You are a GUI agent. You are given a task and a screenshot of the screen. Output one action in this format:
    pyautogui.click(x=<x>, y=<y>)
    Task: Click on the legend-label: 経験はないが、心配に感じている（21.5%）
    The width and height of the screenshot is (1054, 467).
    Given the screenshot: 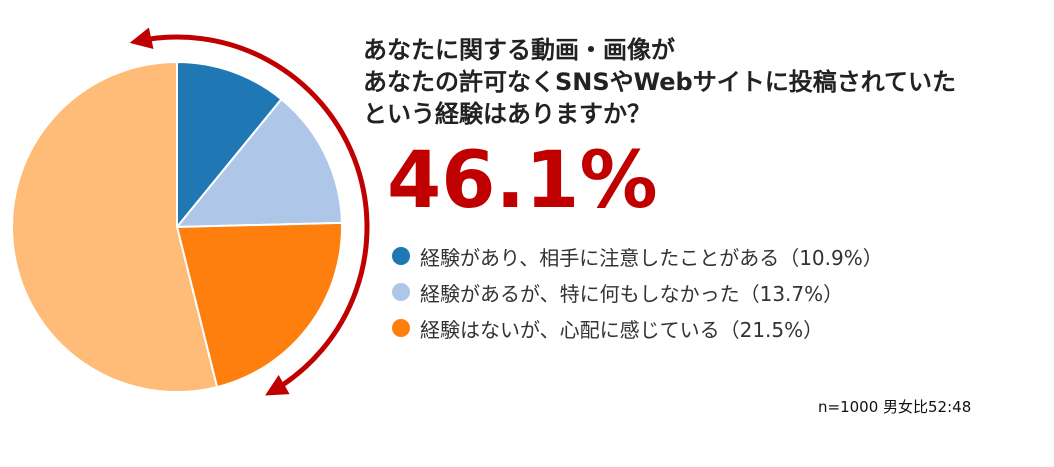 What is the action you would take?
    pyautogui.click(x=622, y=329)
    